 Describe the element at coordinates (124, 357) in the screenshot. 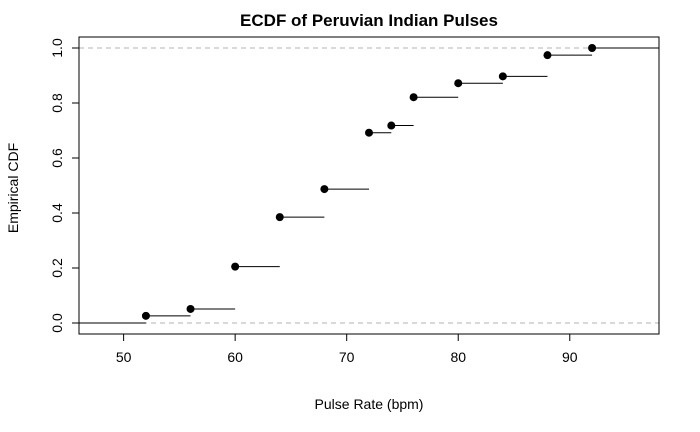

I see `x-tick-label: 50` at that location.